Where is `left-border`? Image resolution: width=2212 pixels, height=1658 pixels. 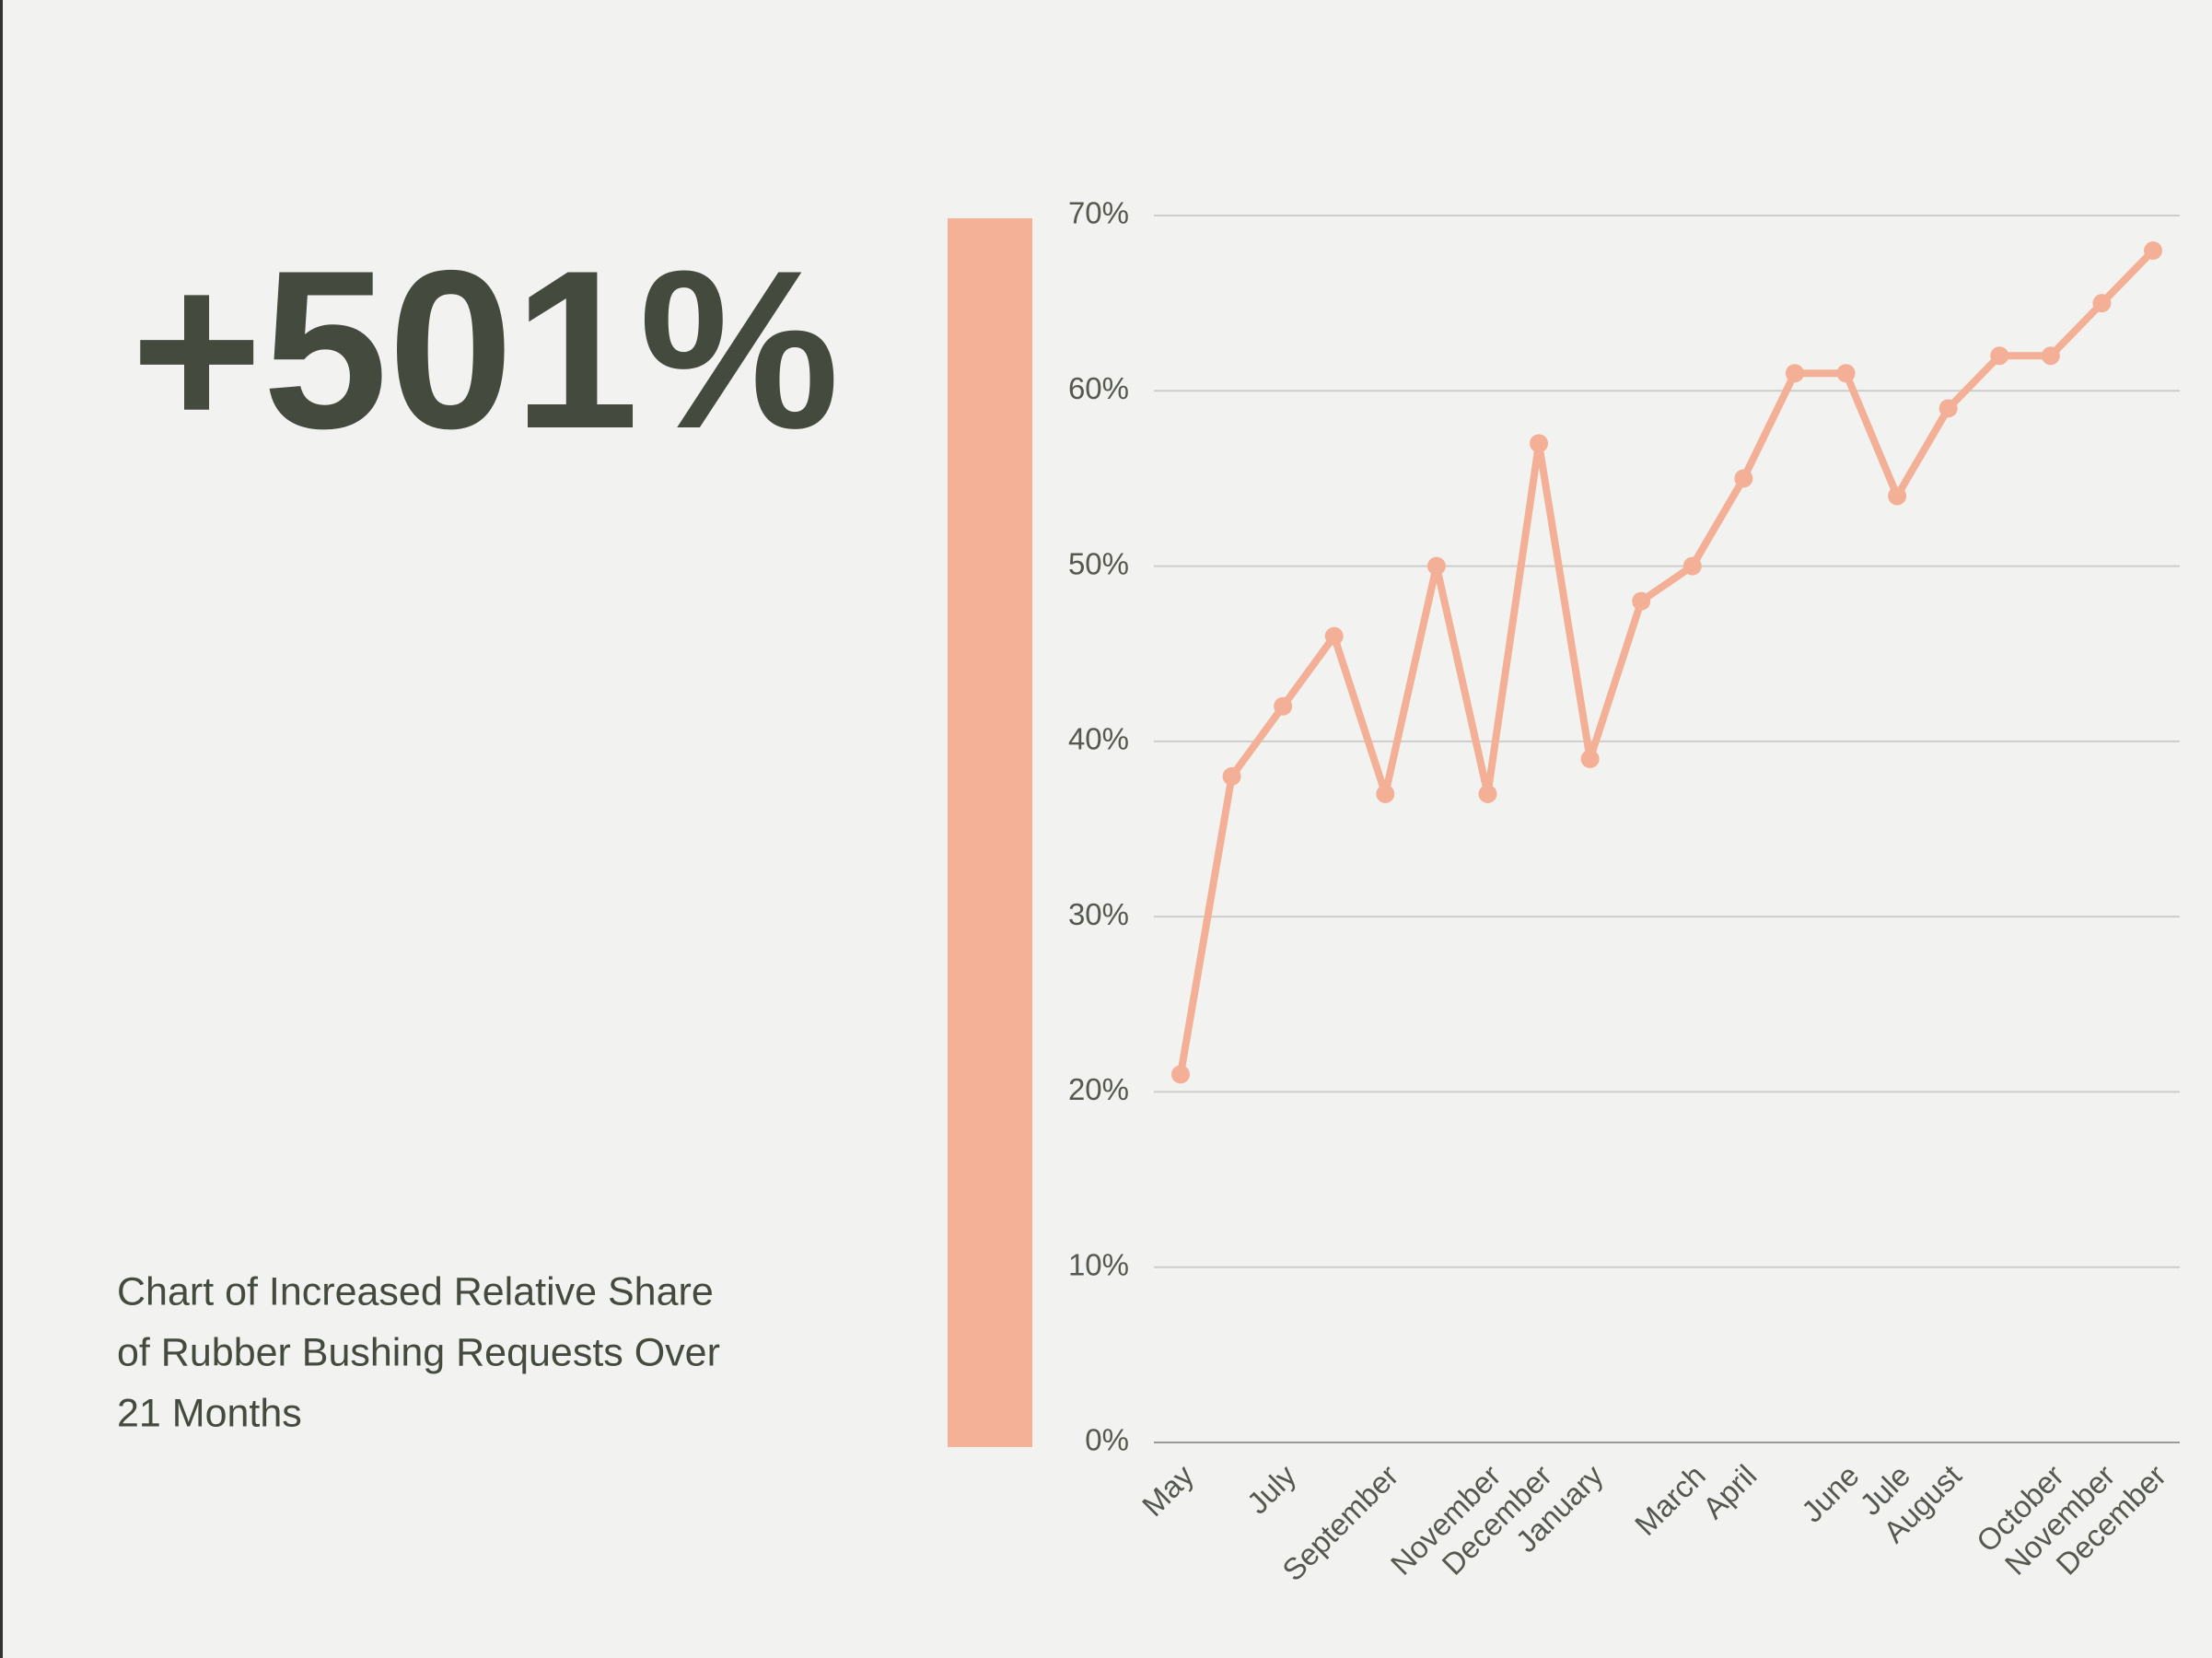
left-border is located at coordinates (2, 829).